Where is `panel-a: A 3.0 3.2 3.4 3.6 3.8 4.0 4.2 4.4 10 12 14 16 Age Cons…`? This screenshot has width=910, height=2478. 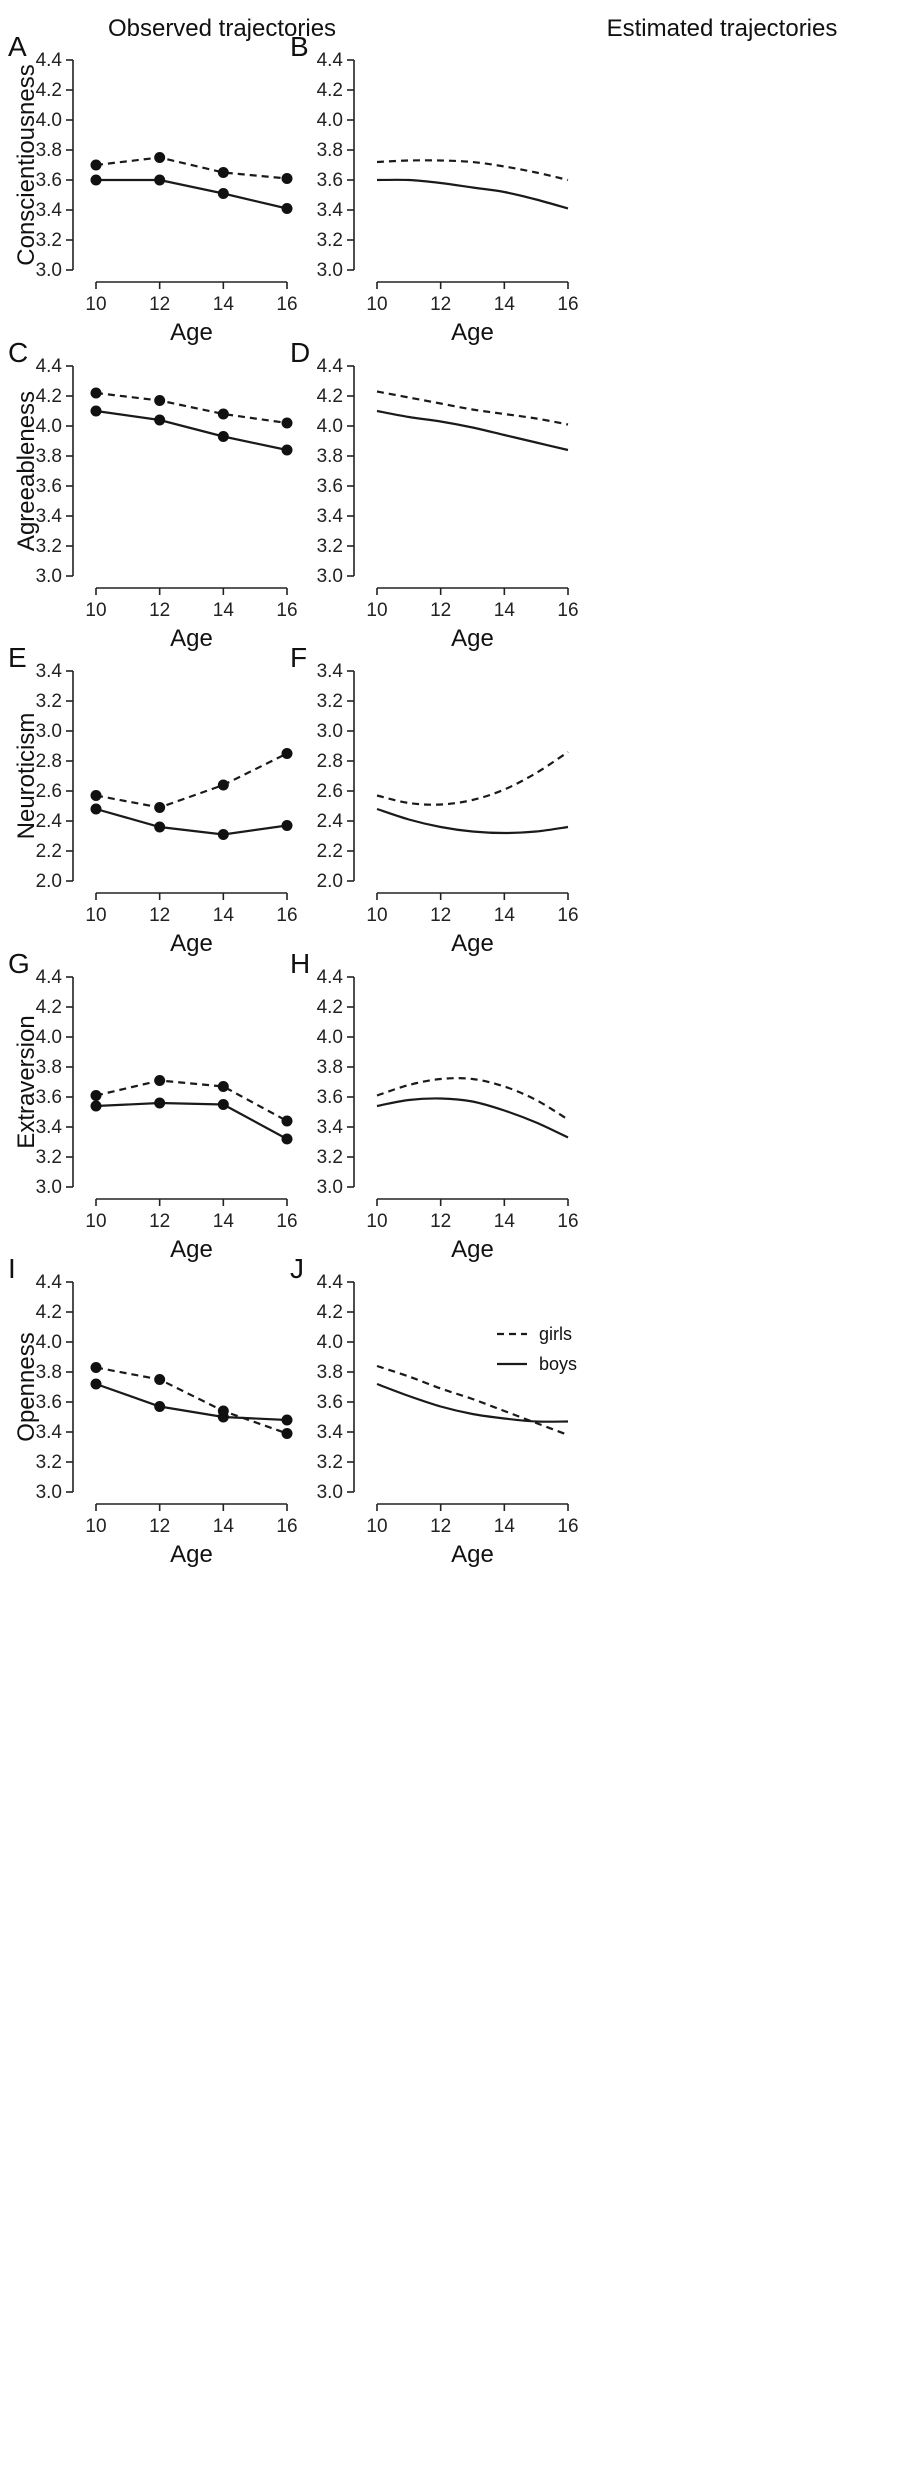 panel-a: A 3.0 3.2 3.4 3.6 3.8 4.0 4.2 4.4 10 12 14 16 Age Cons… is located at coordinates (153, 188).